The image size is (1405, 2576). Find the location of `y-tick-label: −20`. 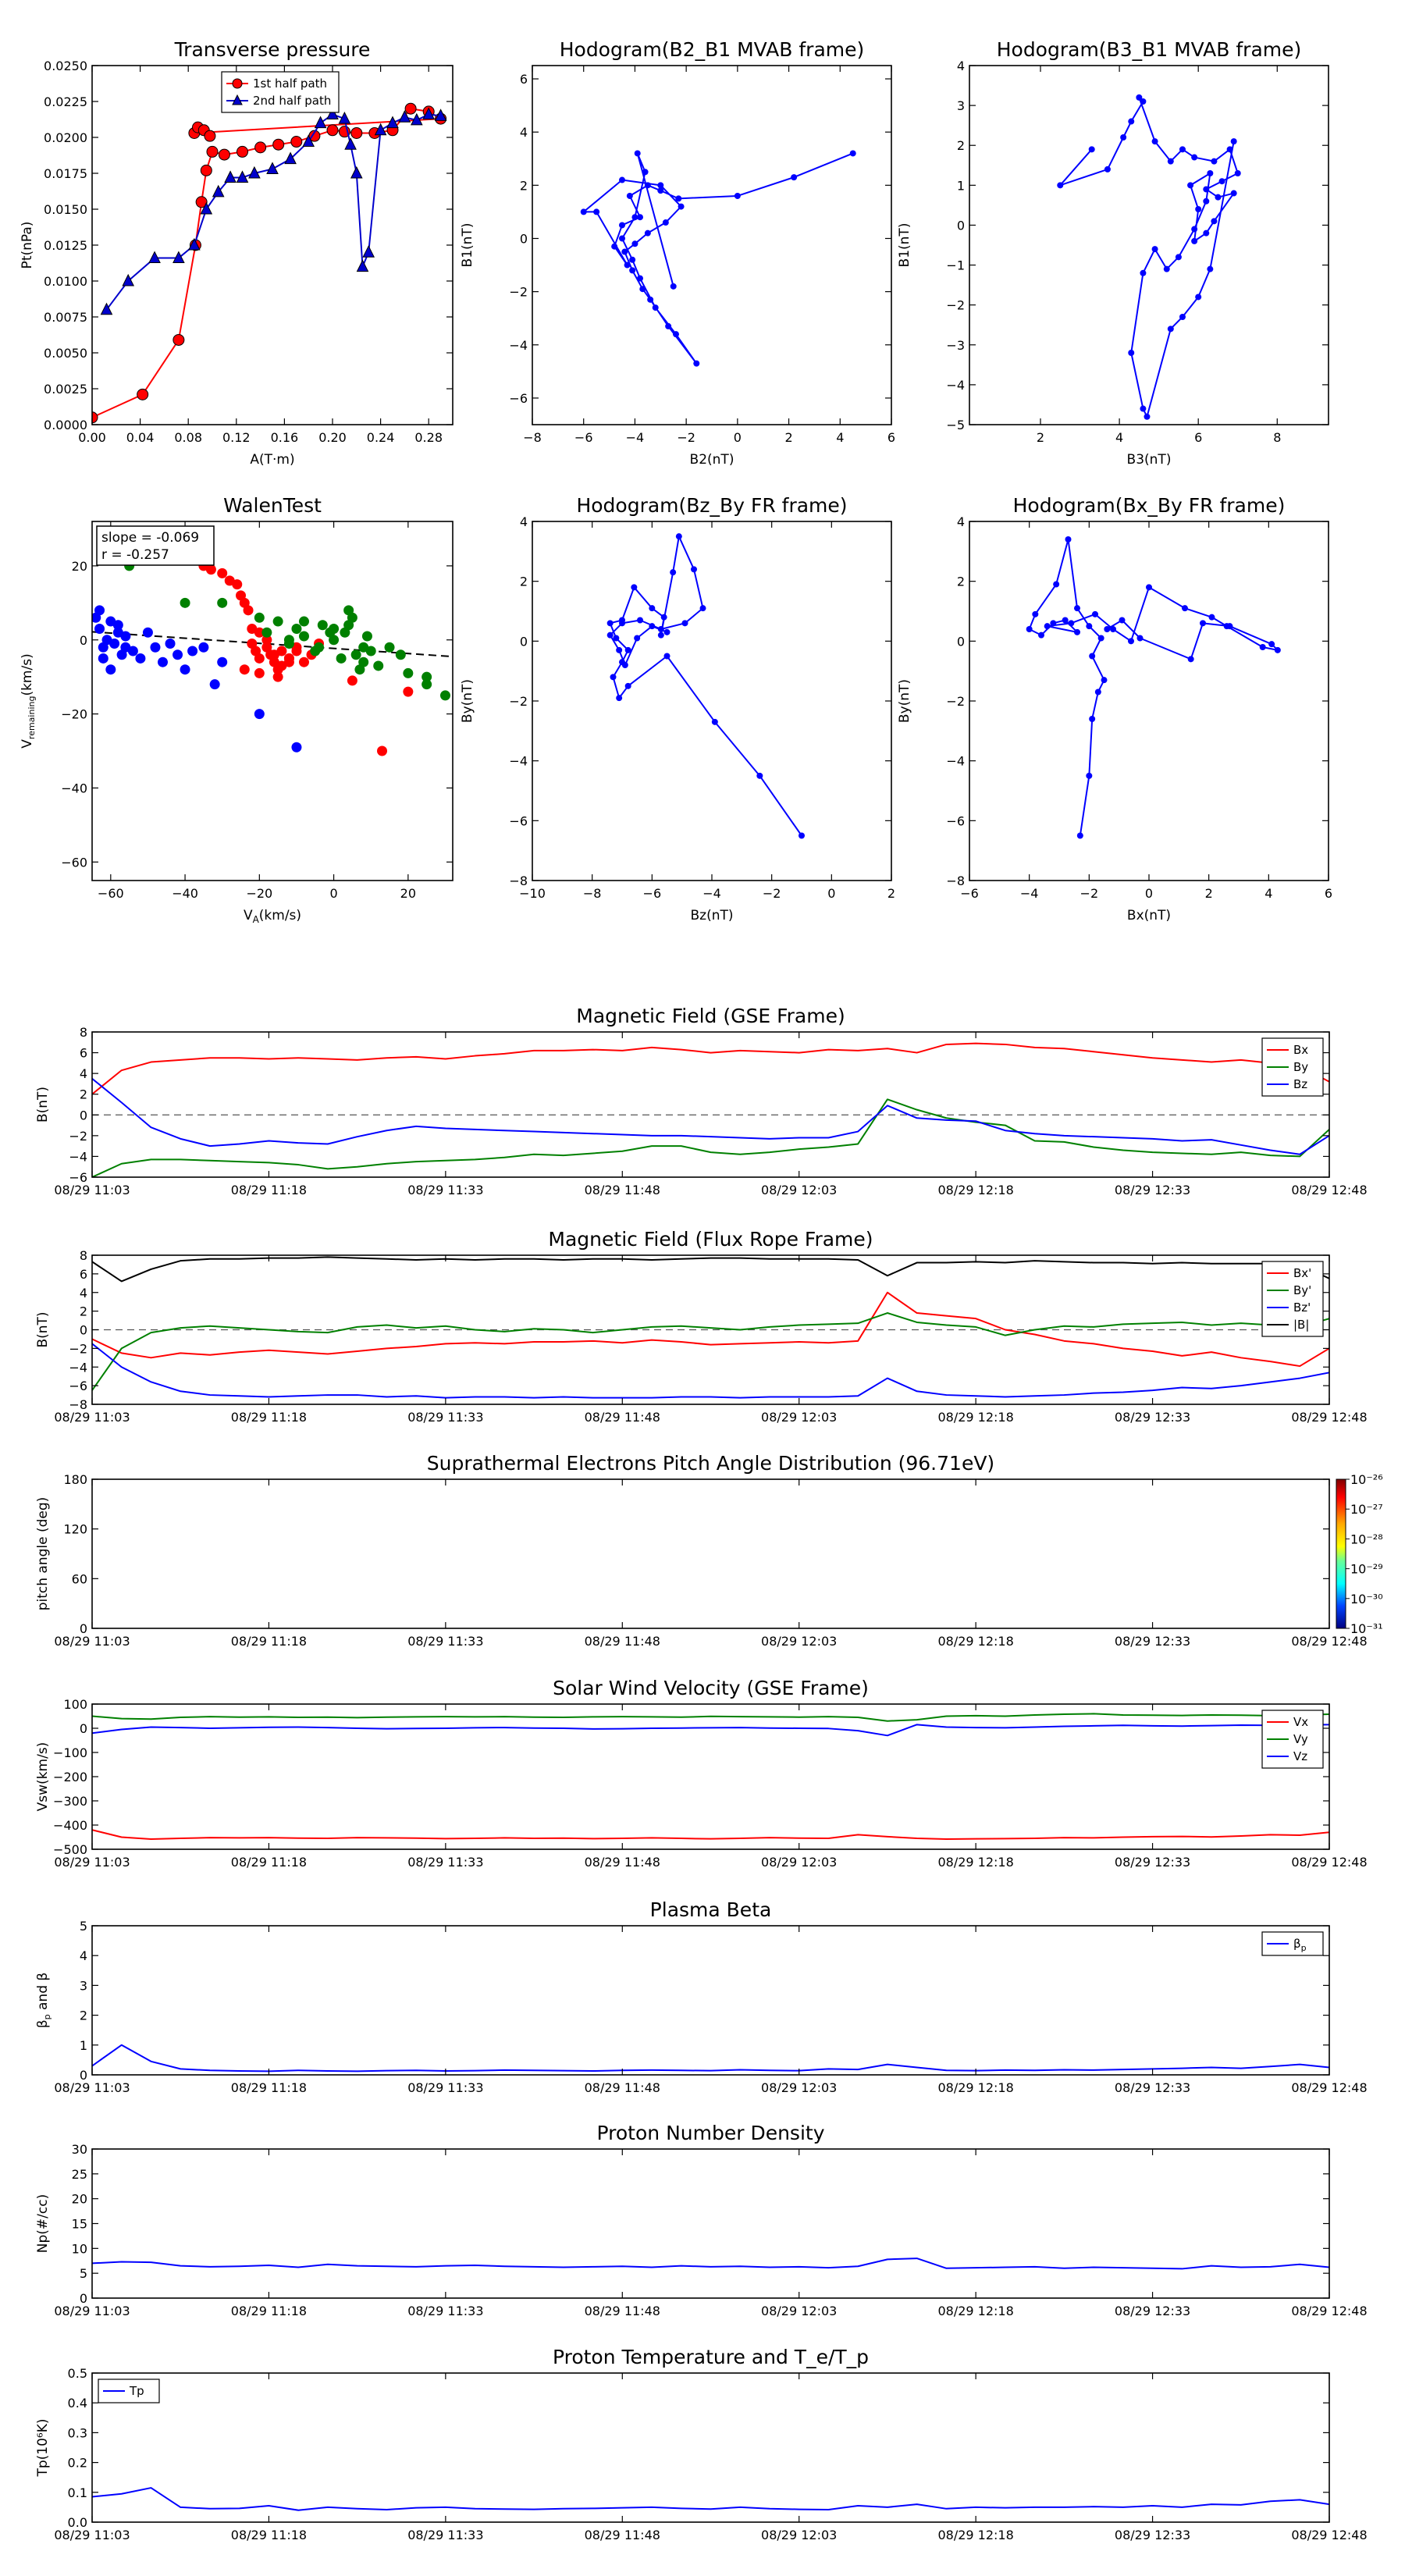

y-tick-label: −20 is located at coordinates (74, 714).